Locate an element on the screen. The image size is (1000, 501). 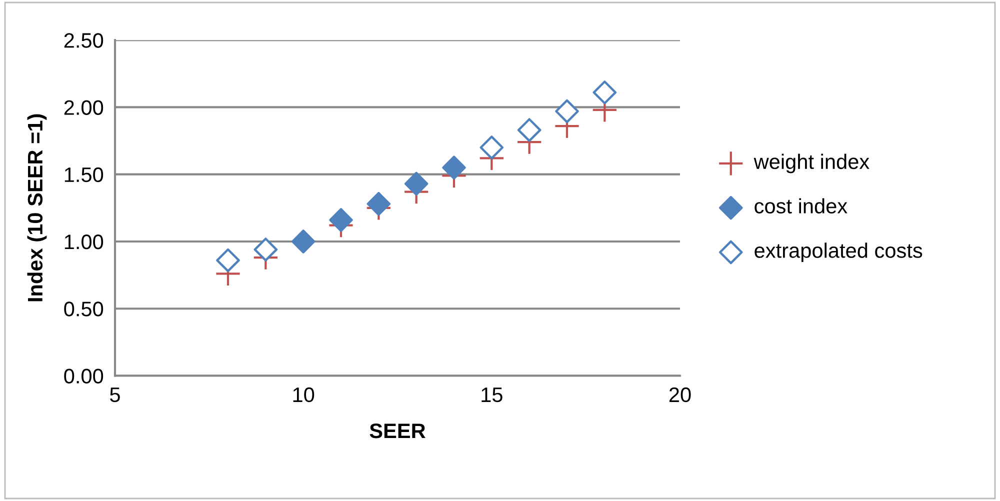
legend-label: weight index is located at coordinates (812, 164).